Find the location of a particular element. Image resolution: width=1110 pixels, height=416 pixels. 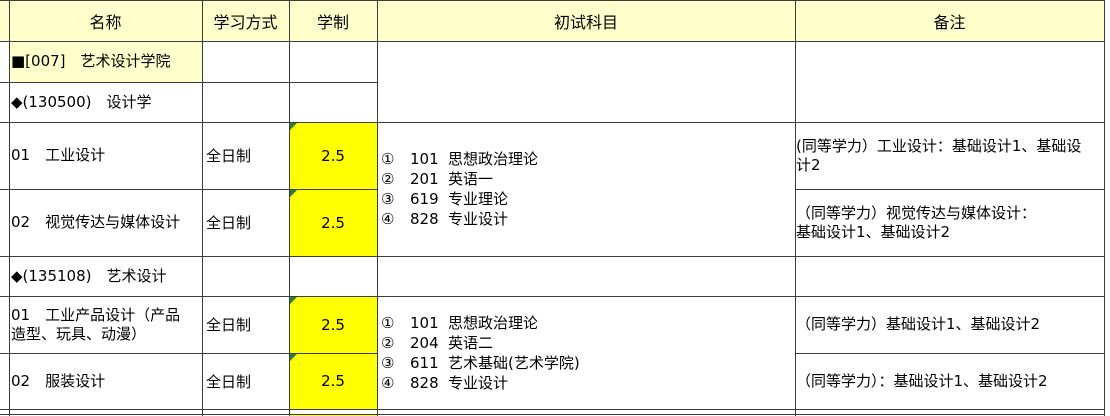

duration-highlight-d is located at coordinates (333, 222).